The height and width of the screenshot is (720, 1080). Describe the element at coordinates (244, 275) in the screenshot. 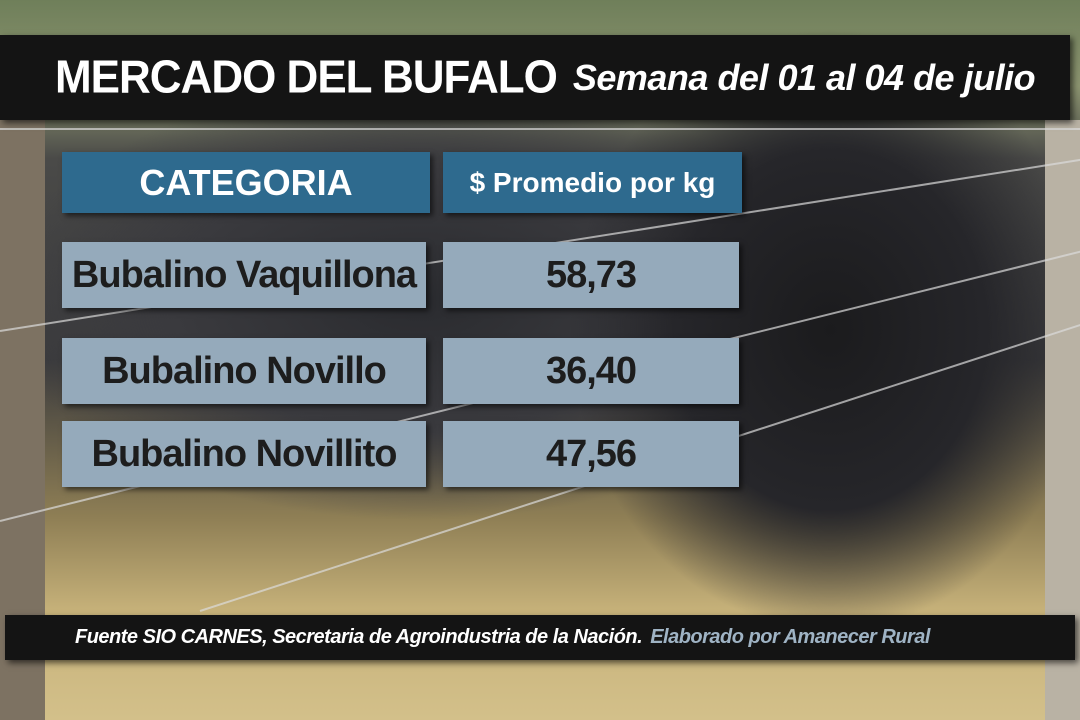

I see `row-category: Bubalino Vaquillona` at that location.